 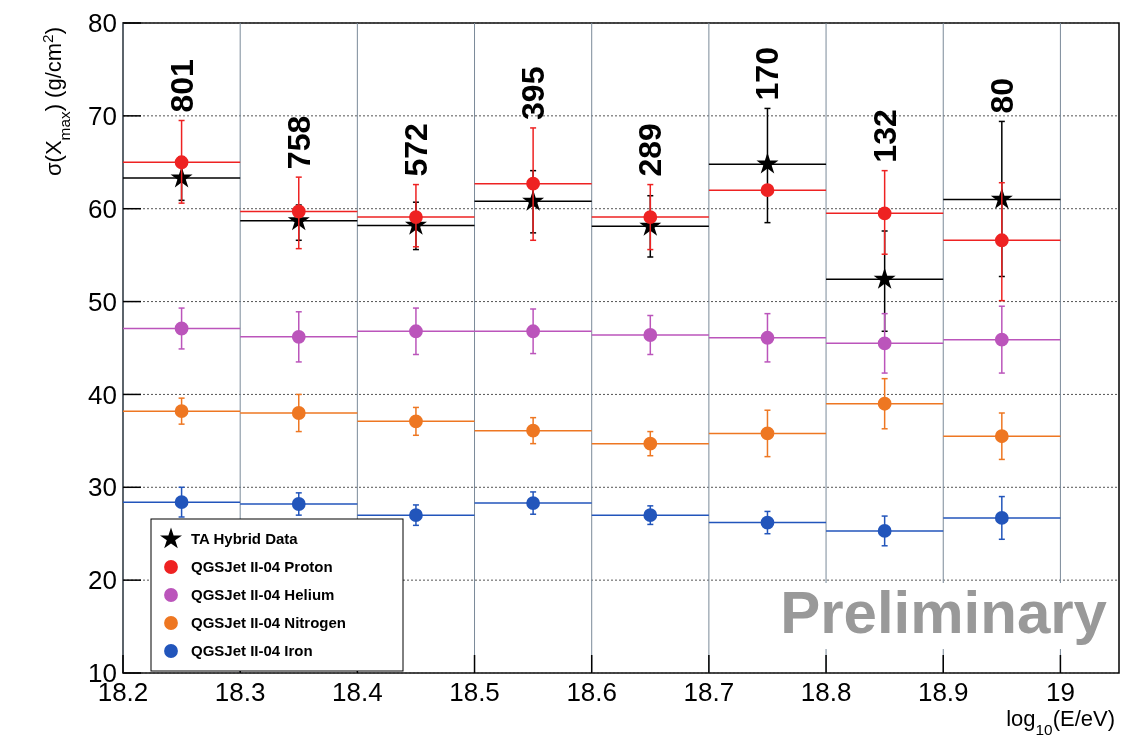 What do you see at coordinates (1001, 95) in the screenshot?
I see `annotation: 80` at bounding box center [1001, 95].